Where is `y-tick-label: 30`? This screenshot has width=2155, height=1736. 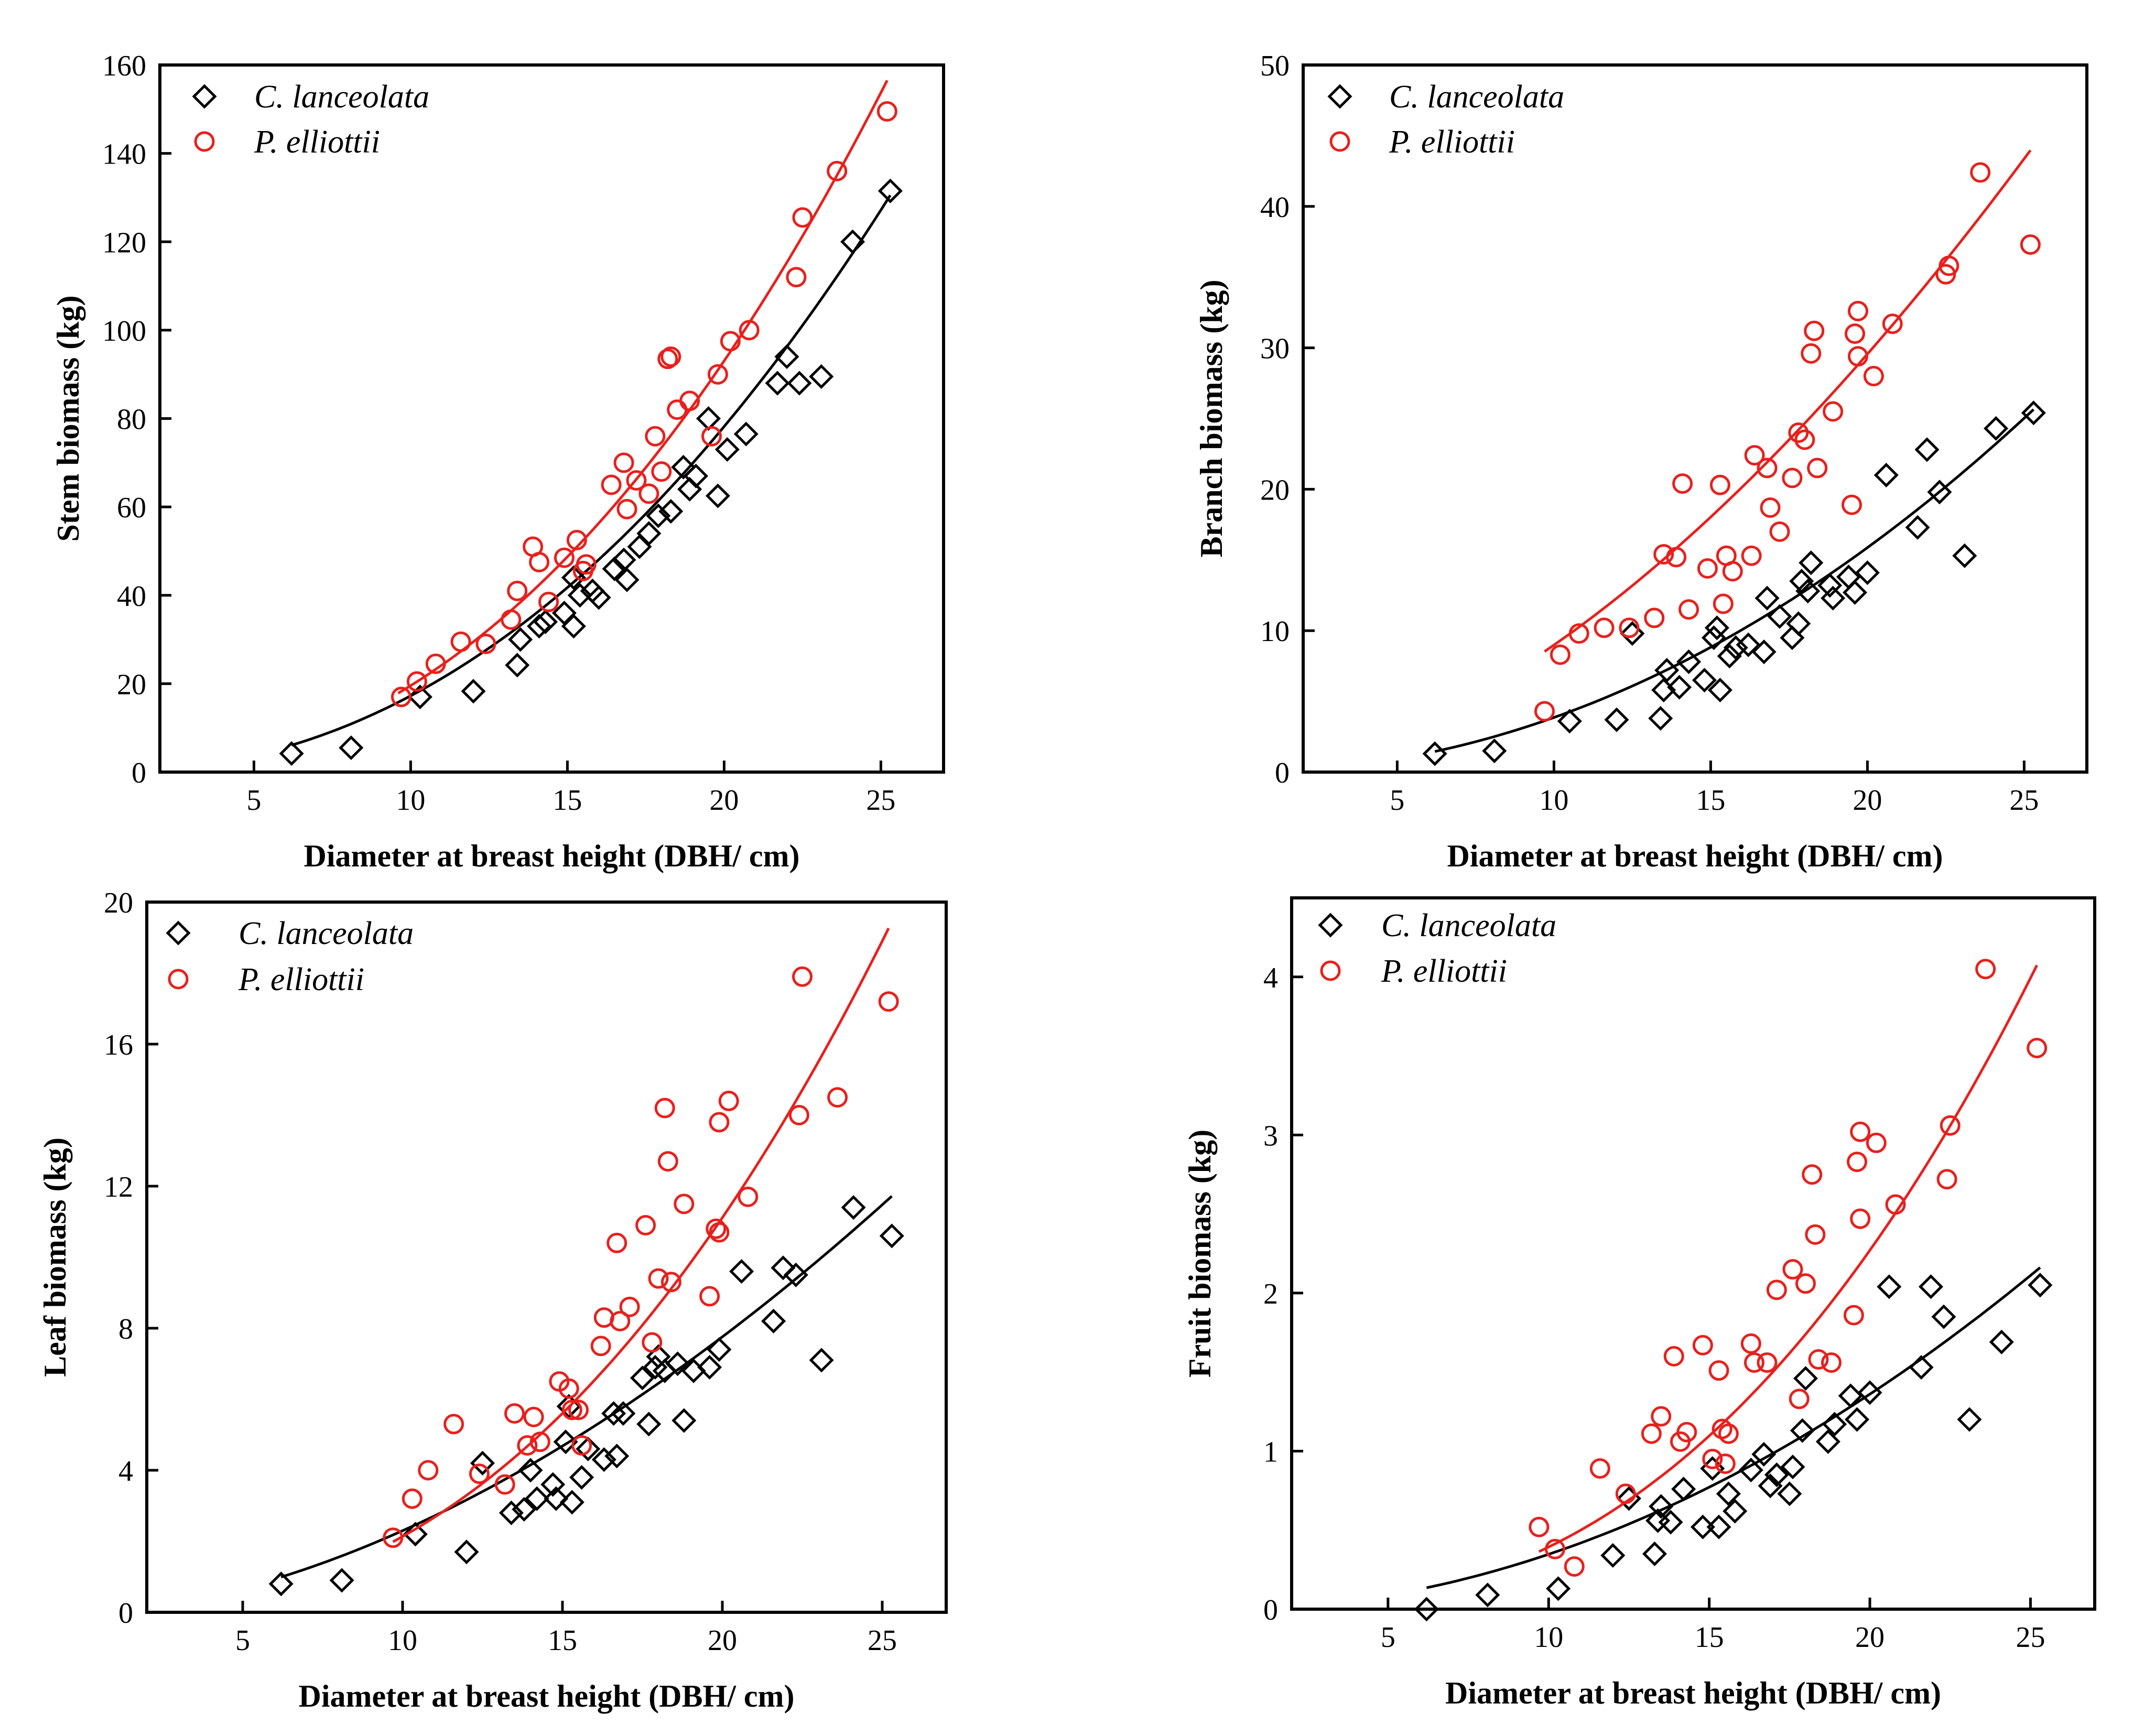 y-tick-label: 30 is located at coordinates (1275, 349).